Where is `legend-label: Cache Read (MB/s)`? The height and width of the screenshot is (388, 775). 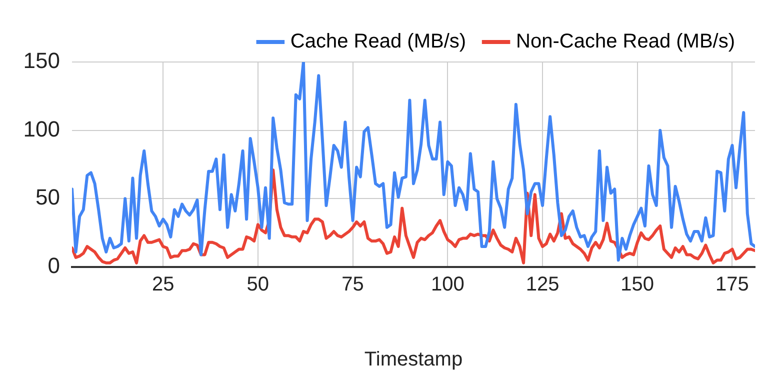 legend-label: Cache Read (MB/s) is located at coordinates (378, 41).